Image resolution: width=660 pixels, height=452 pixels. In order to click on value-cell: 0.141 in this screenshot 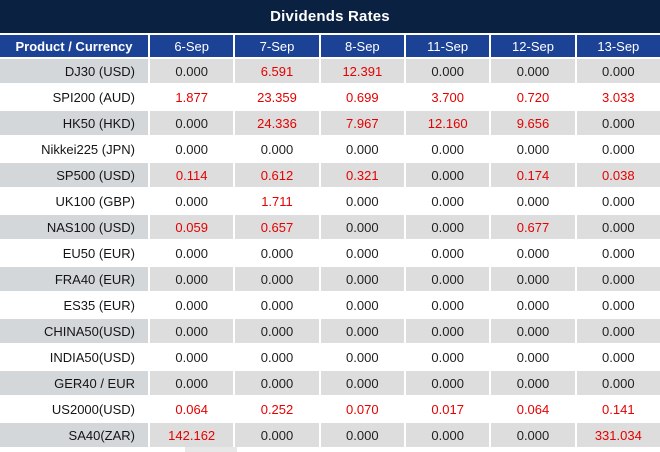, I will do `click(618, 409)`.